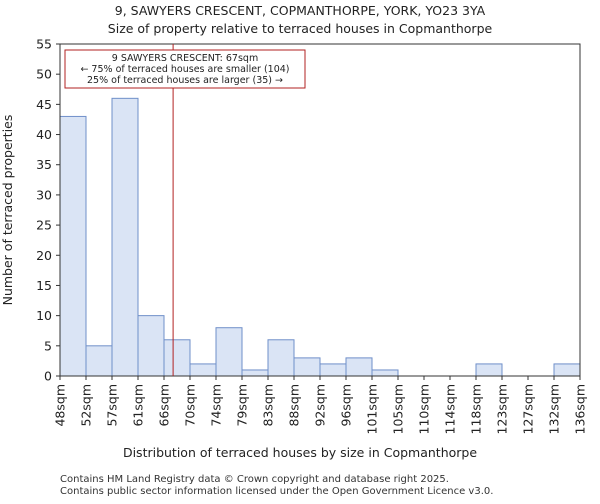 The height and width of the screenshot is (504, 600). What do you see at coordinates (281, 358) in the screenshot?
I see `bar-83sqm` at bounding box center [281, 358].